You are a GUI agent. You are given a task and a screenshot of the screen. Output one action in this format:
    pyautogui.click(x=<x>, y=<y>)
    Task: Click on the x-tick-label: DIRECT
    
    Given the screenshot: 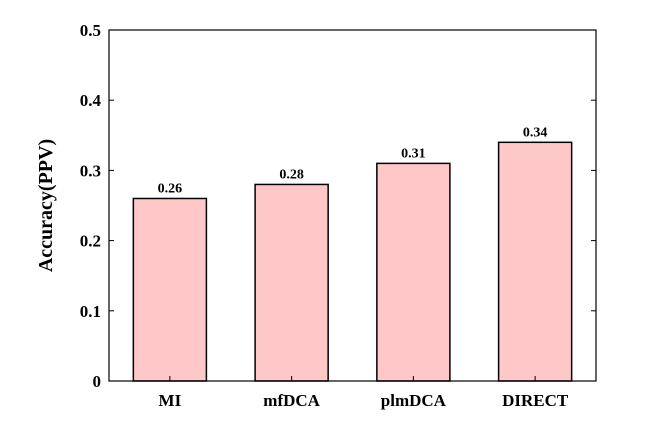 What is the action you would take?
    pyautogui.click(x=535, y=400)
    